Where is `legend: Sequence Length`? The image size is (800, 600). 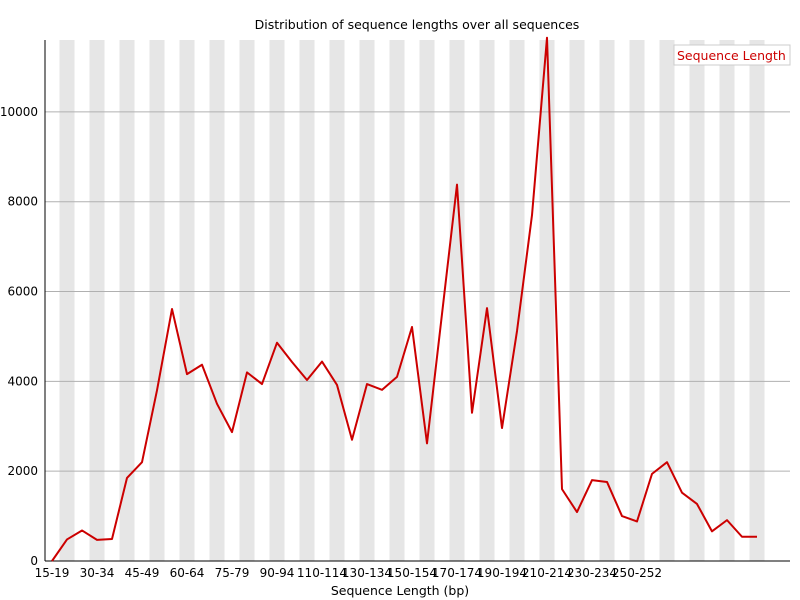 legend: Sequence Length is located at coordinates (732, 55).